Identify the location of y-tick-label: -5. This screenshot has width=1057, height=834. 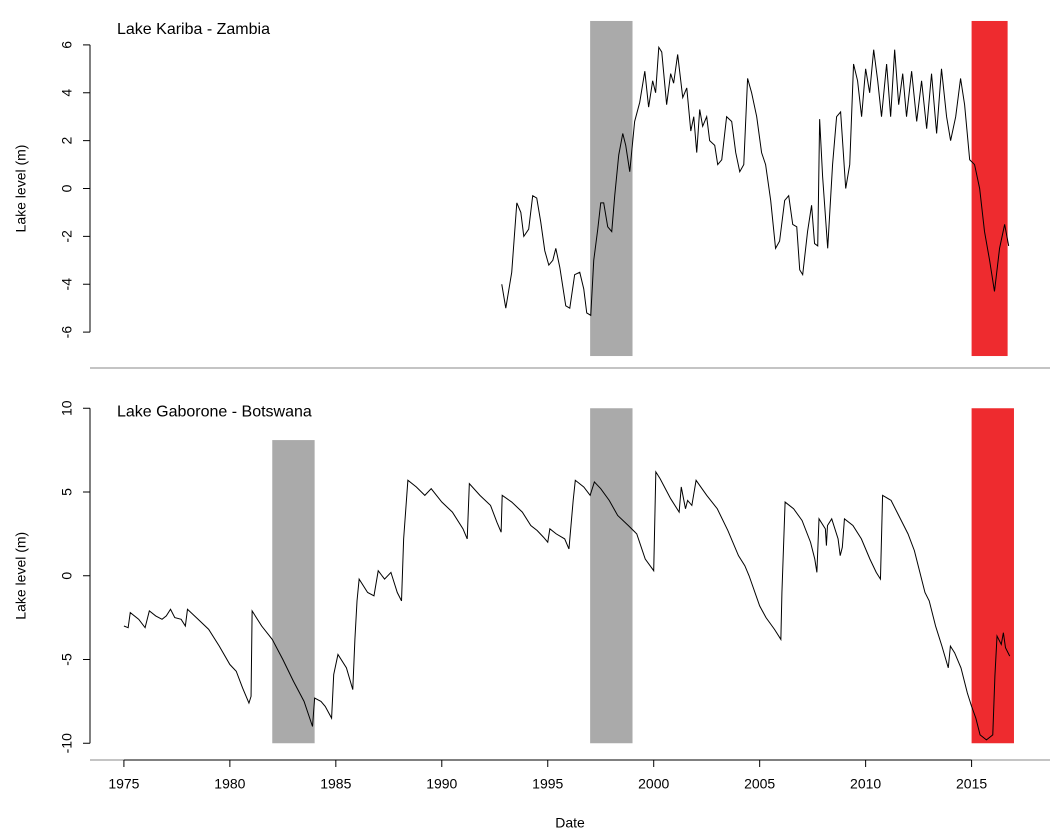
(67, 659).